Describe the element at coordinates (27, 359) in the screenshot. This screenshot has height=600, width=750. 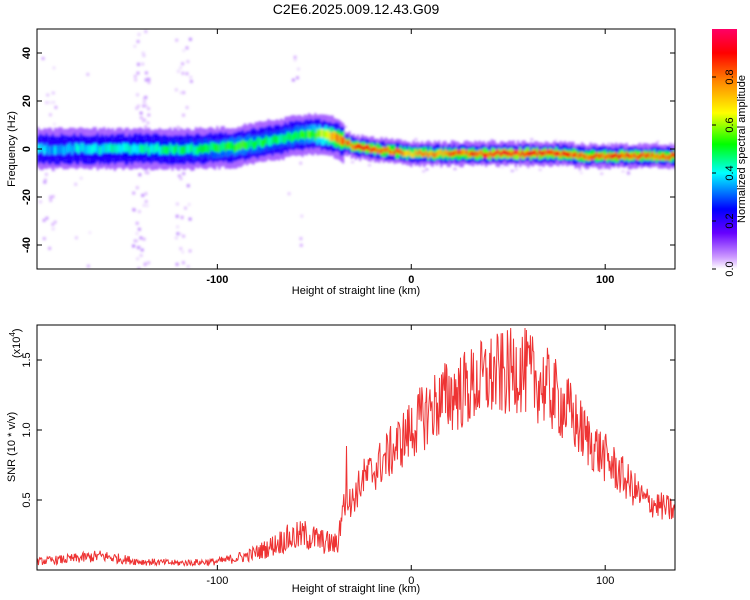
I see `snr-y-tick-label: 1.5` at that location.